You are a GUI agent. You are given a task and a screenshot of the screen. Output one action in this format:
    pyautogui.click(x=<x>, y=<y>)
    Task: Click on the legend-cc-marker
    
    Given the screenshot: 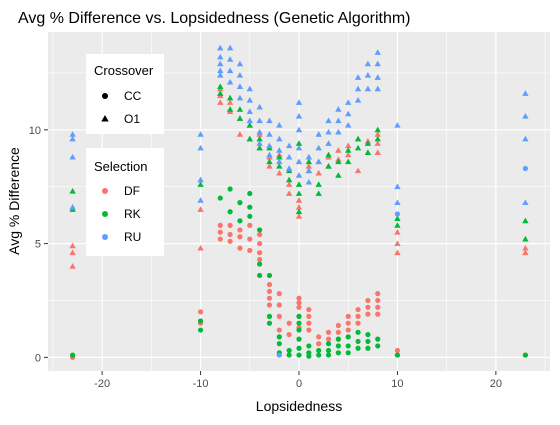 What is the action you would take?
    pyautogui.click(x=105, y=96)
    